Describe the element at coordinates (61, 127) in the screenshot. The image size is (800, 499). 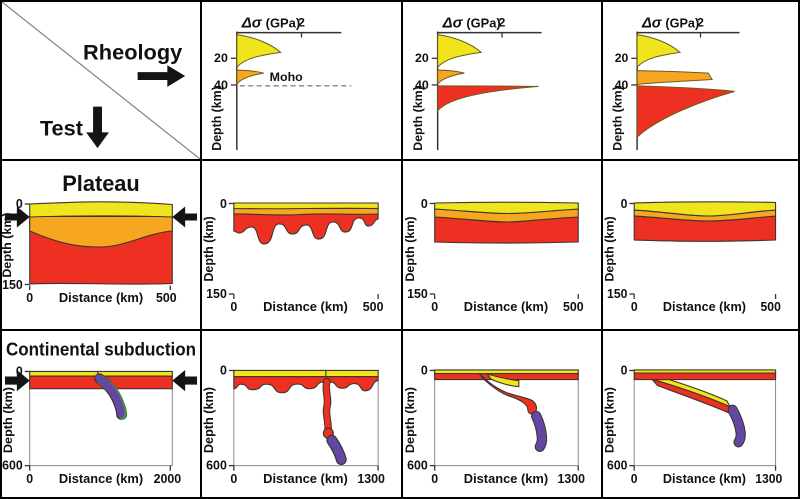
I see `row-axis-title: Test` at that location.